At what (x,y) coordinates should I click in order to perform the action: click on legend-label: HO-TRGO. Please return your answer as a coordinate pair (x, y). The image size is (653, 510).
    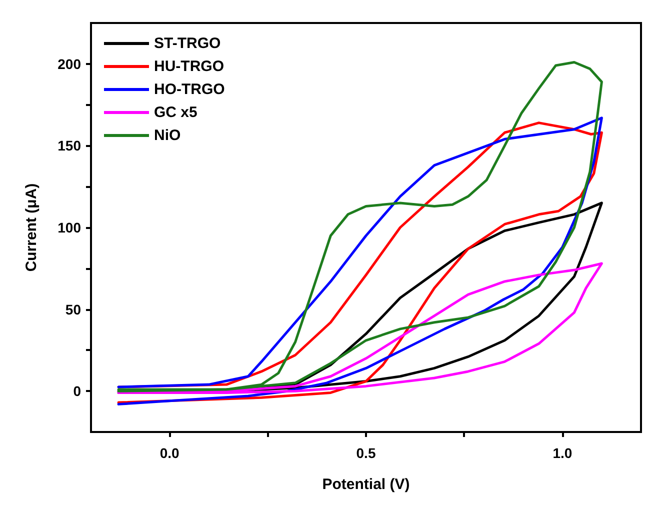
    Looking at the image, I should click on (190, 89).